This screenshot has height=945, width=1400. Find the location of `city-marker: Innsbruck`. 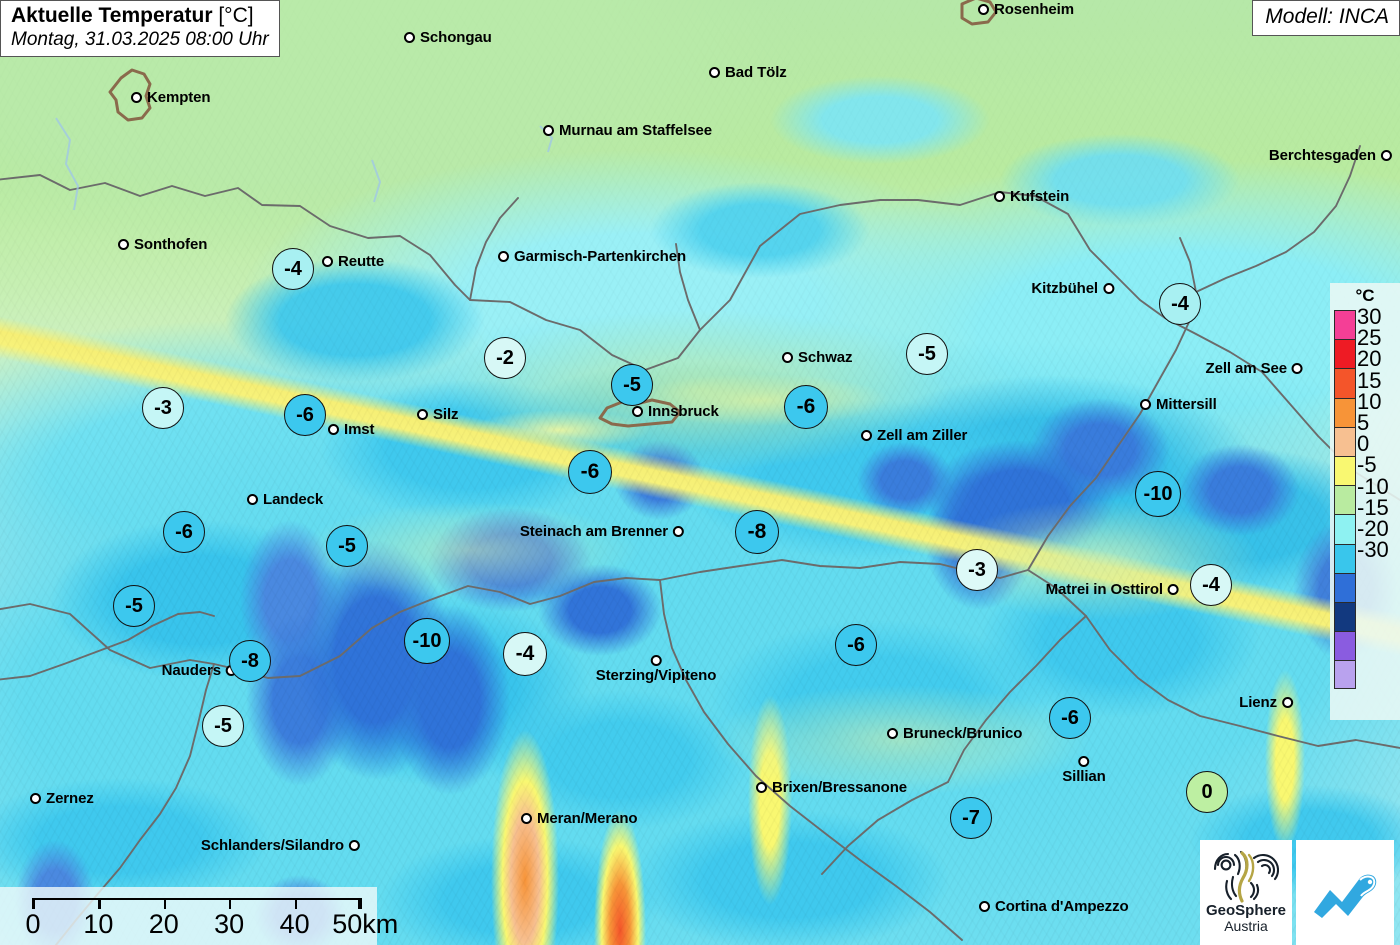

city-marker: Innsbruck is located at coordinates (675, 411).